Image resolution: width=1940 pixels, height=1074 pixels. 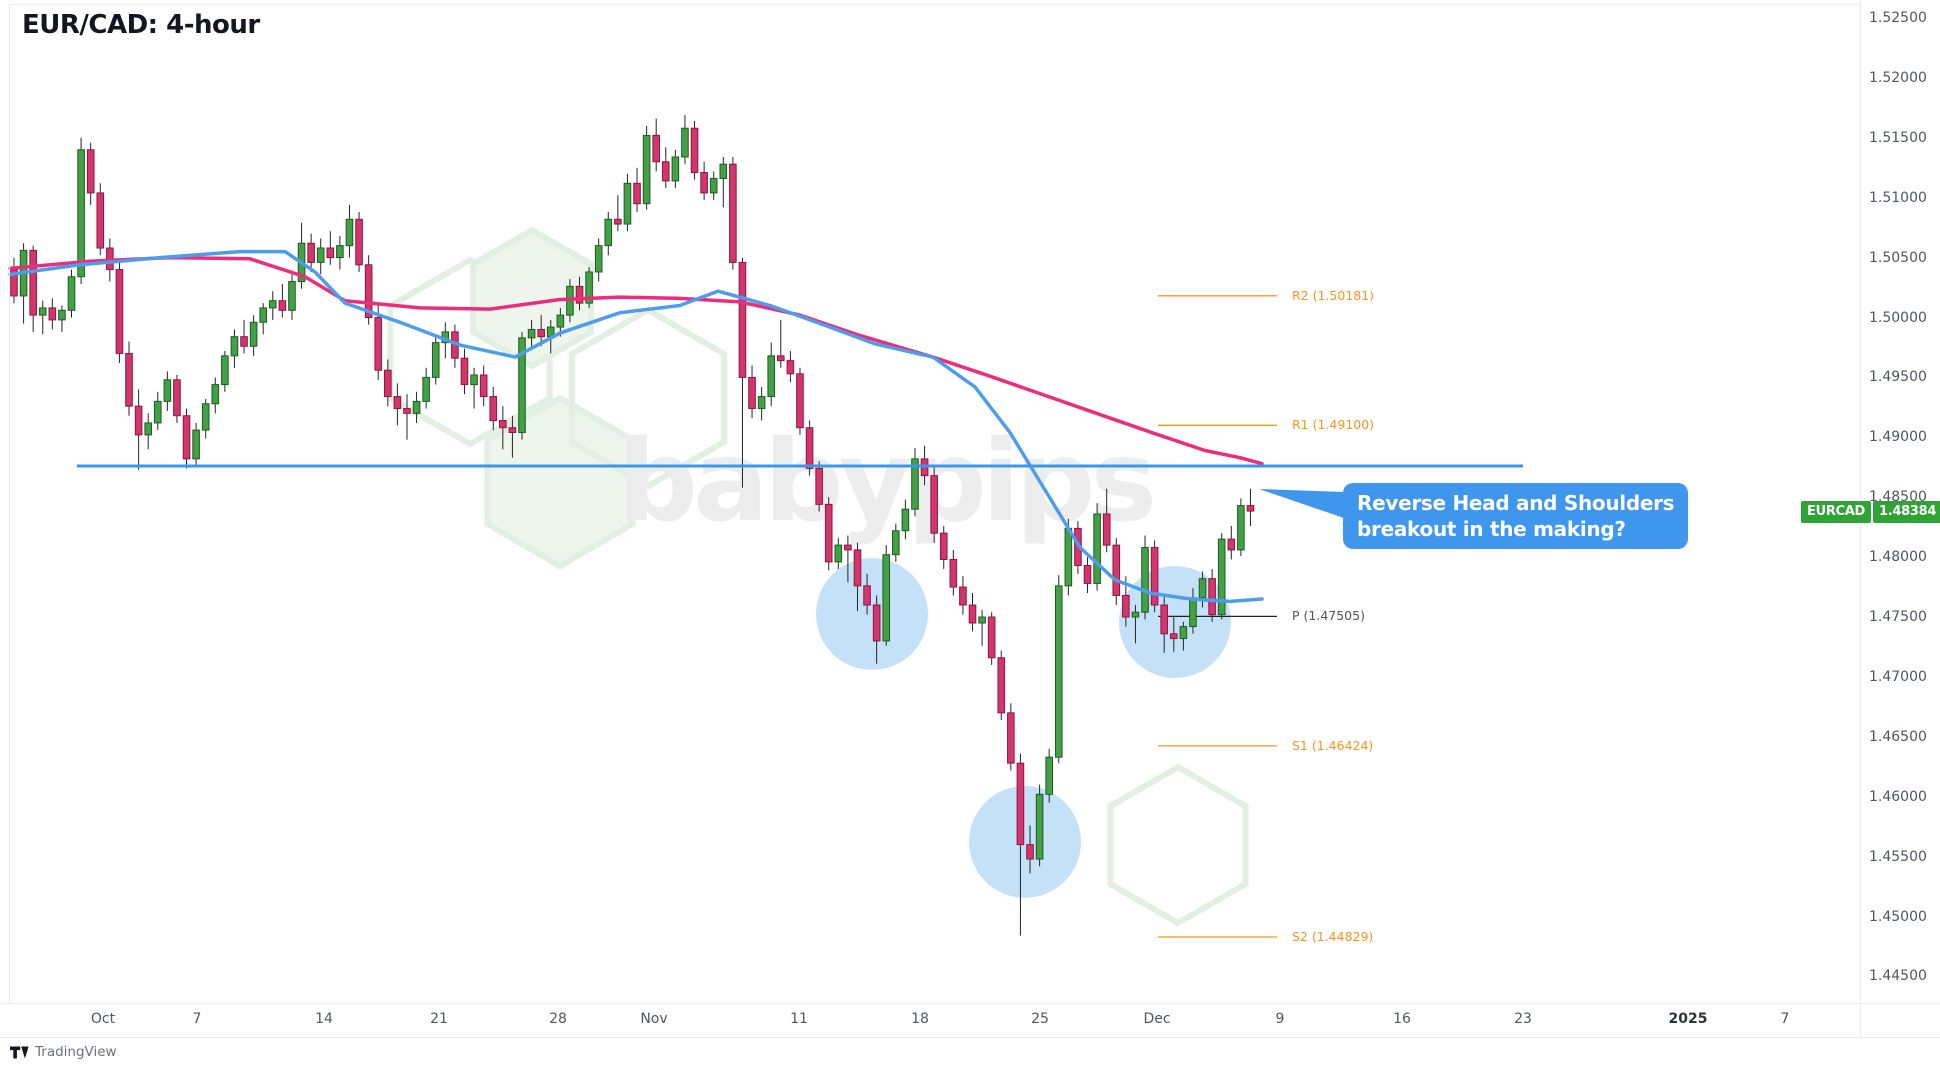 What do you see at coordinates (1688, 1019) in the screenshot?
I see `time-axis-label: 2025` at bounding box center [1688, 1019].